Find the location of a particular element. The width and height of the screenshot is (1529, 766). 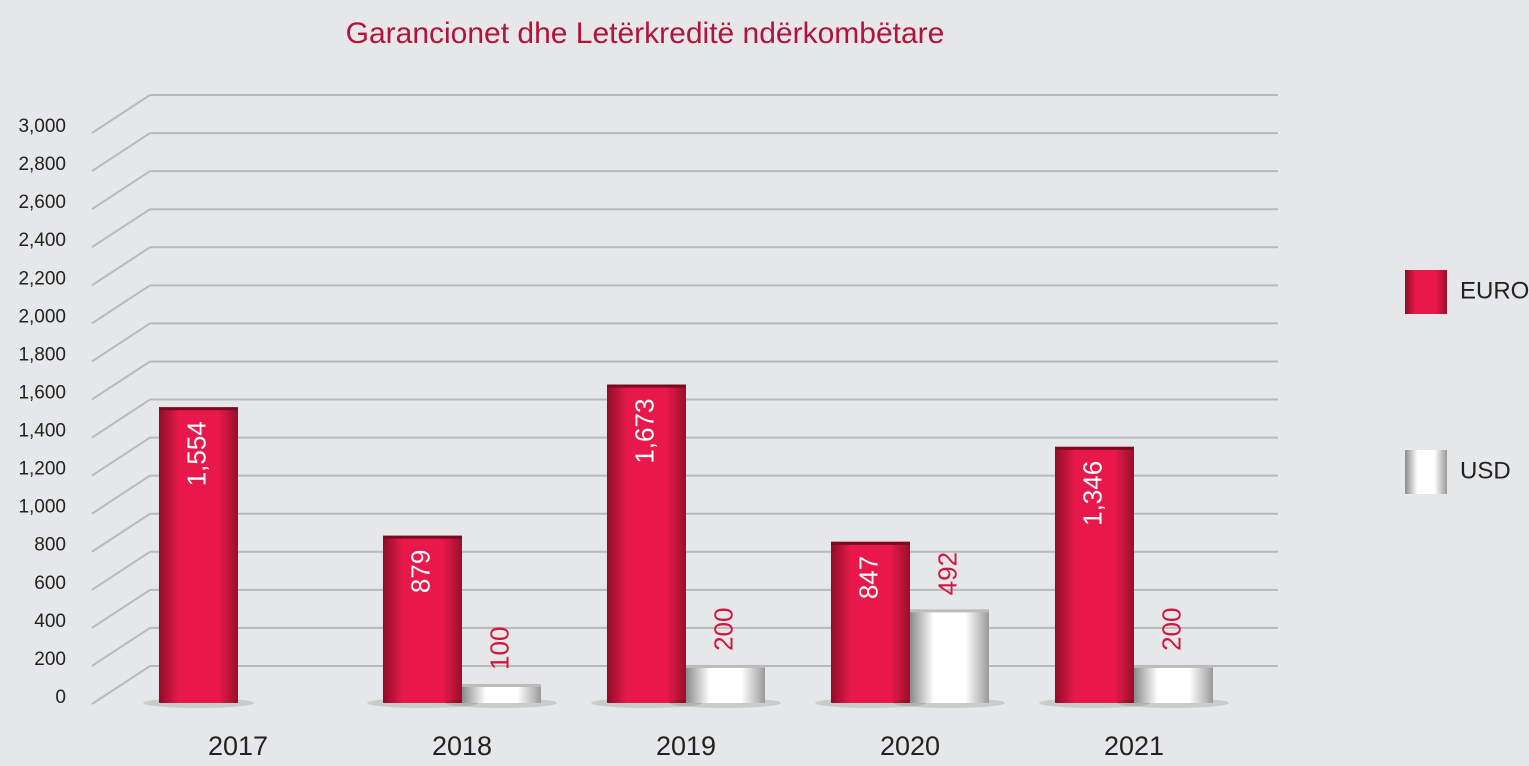

y-tick-label: 1,000 is located at coordinates (42, 507).